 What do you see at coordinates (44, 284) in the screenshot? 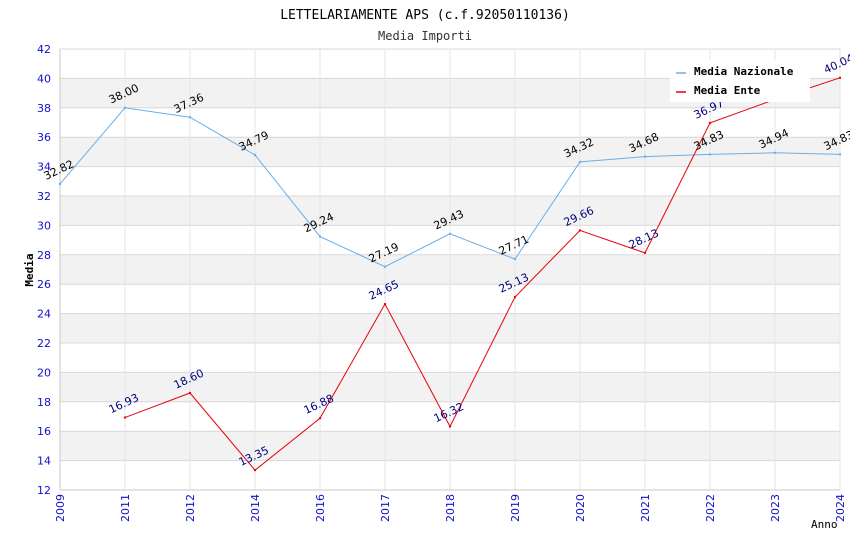
I see `y-tick-label: 26` at bounding box center [44, 284].